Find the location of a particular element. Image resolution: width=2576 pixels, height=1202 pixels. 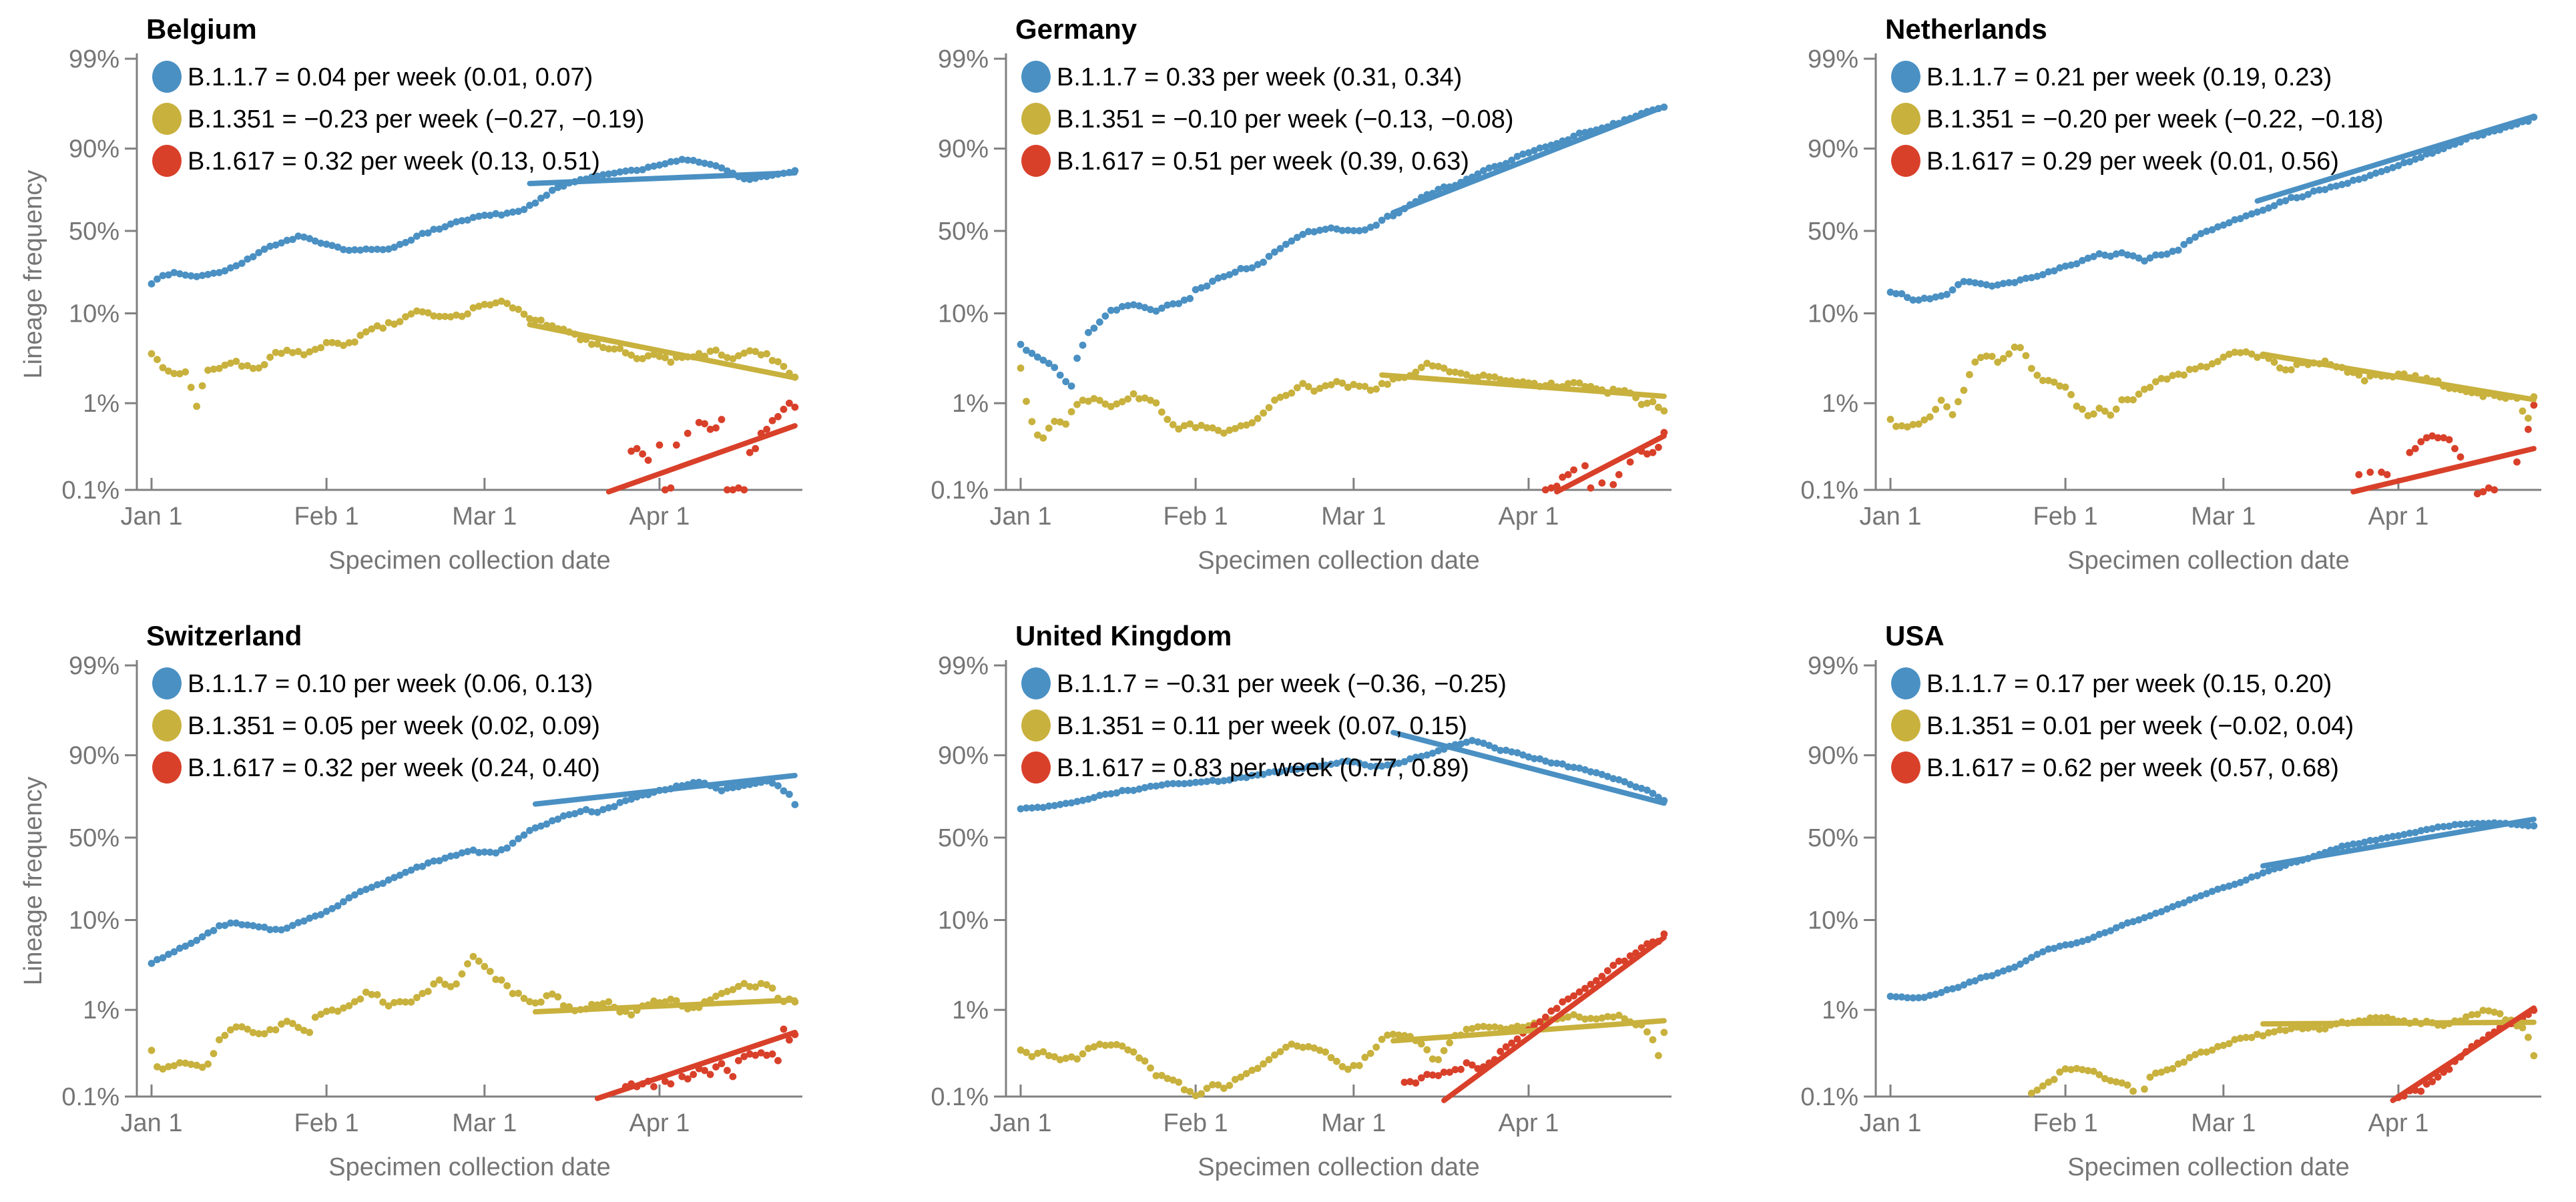

fit-line-B.1.617 is located at coordinates (1554, 1018).